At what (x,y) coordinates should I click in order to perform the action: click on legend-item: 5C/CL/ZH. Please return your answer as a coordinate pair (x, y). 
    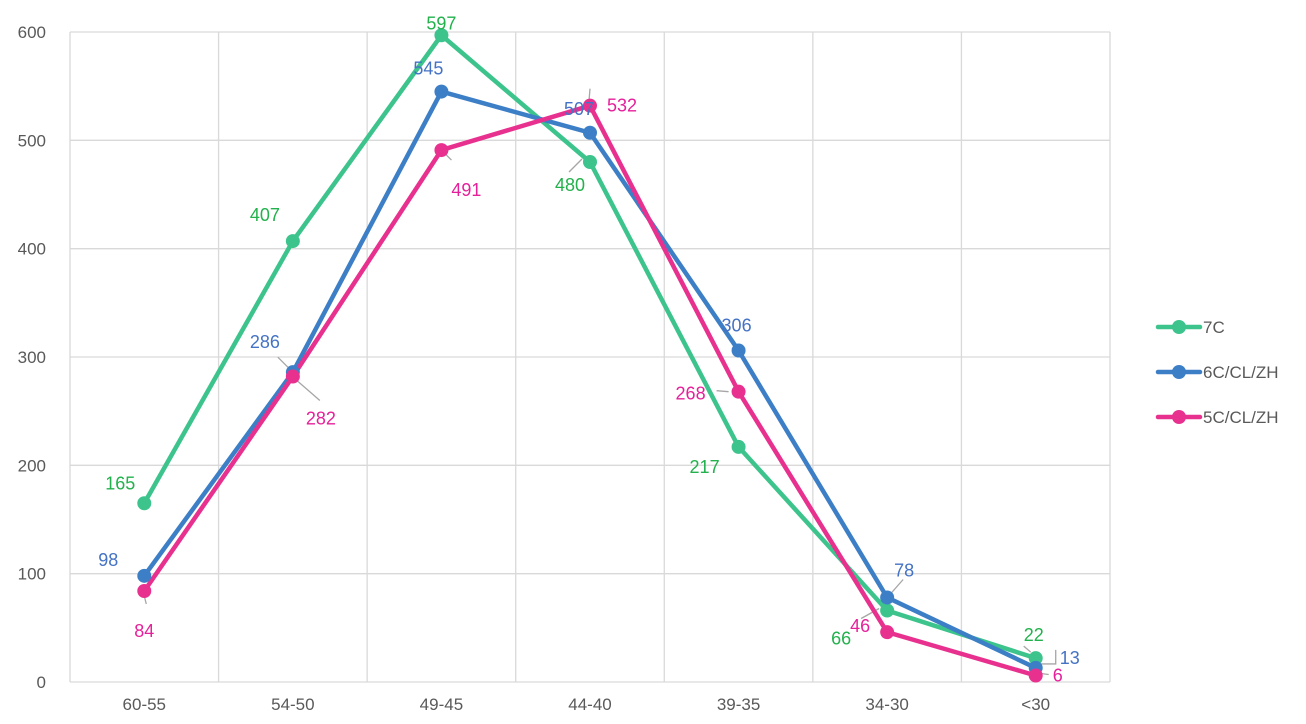
    Looking at the image, I should click on (1217, 417).